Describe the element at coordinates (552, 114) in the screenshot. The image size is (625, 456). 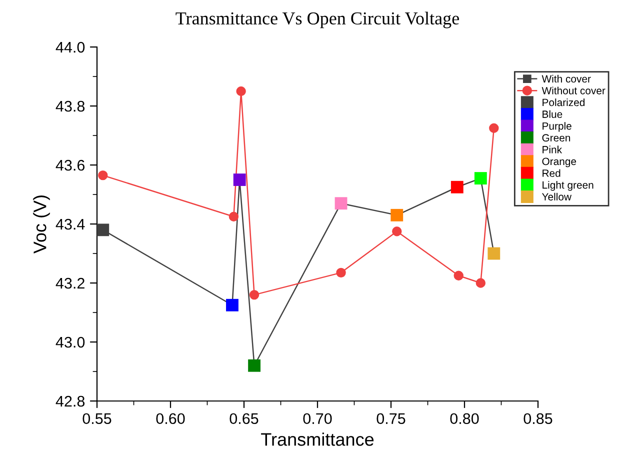
I see `legend-label: Blue` at that location.